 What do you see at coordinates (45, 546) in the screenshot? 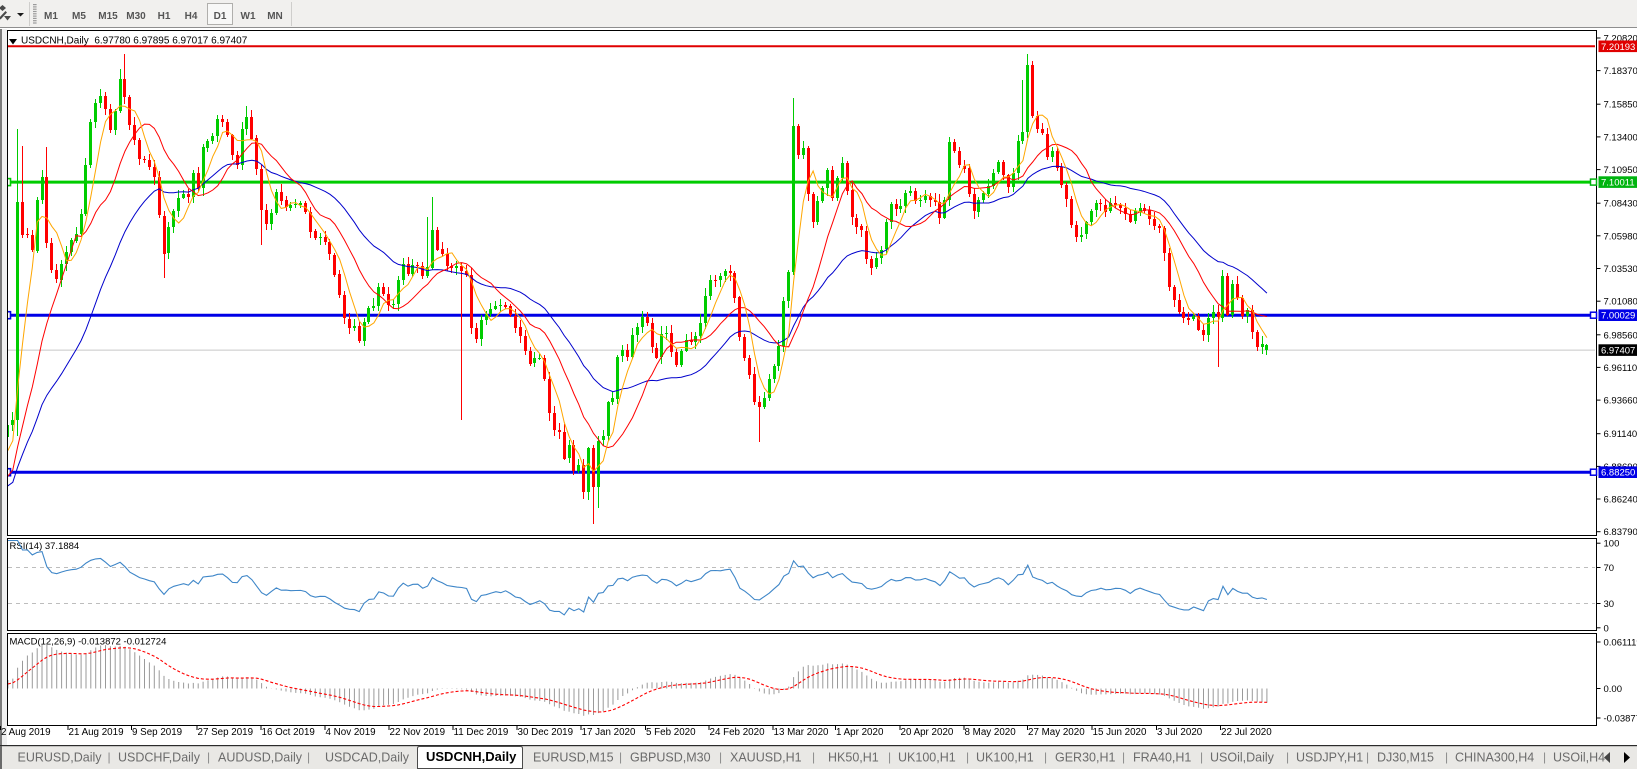
I see `svg-text: RSI(14) 37.1884` at bounding box center [45, 546].